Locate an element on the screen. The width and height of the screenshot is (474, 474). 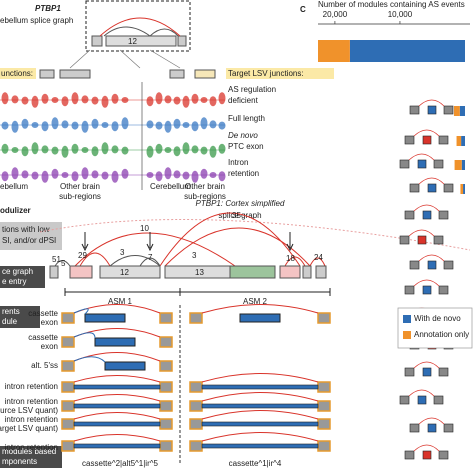
row-label: PTC exon is located at coordinates (246, 146).